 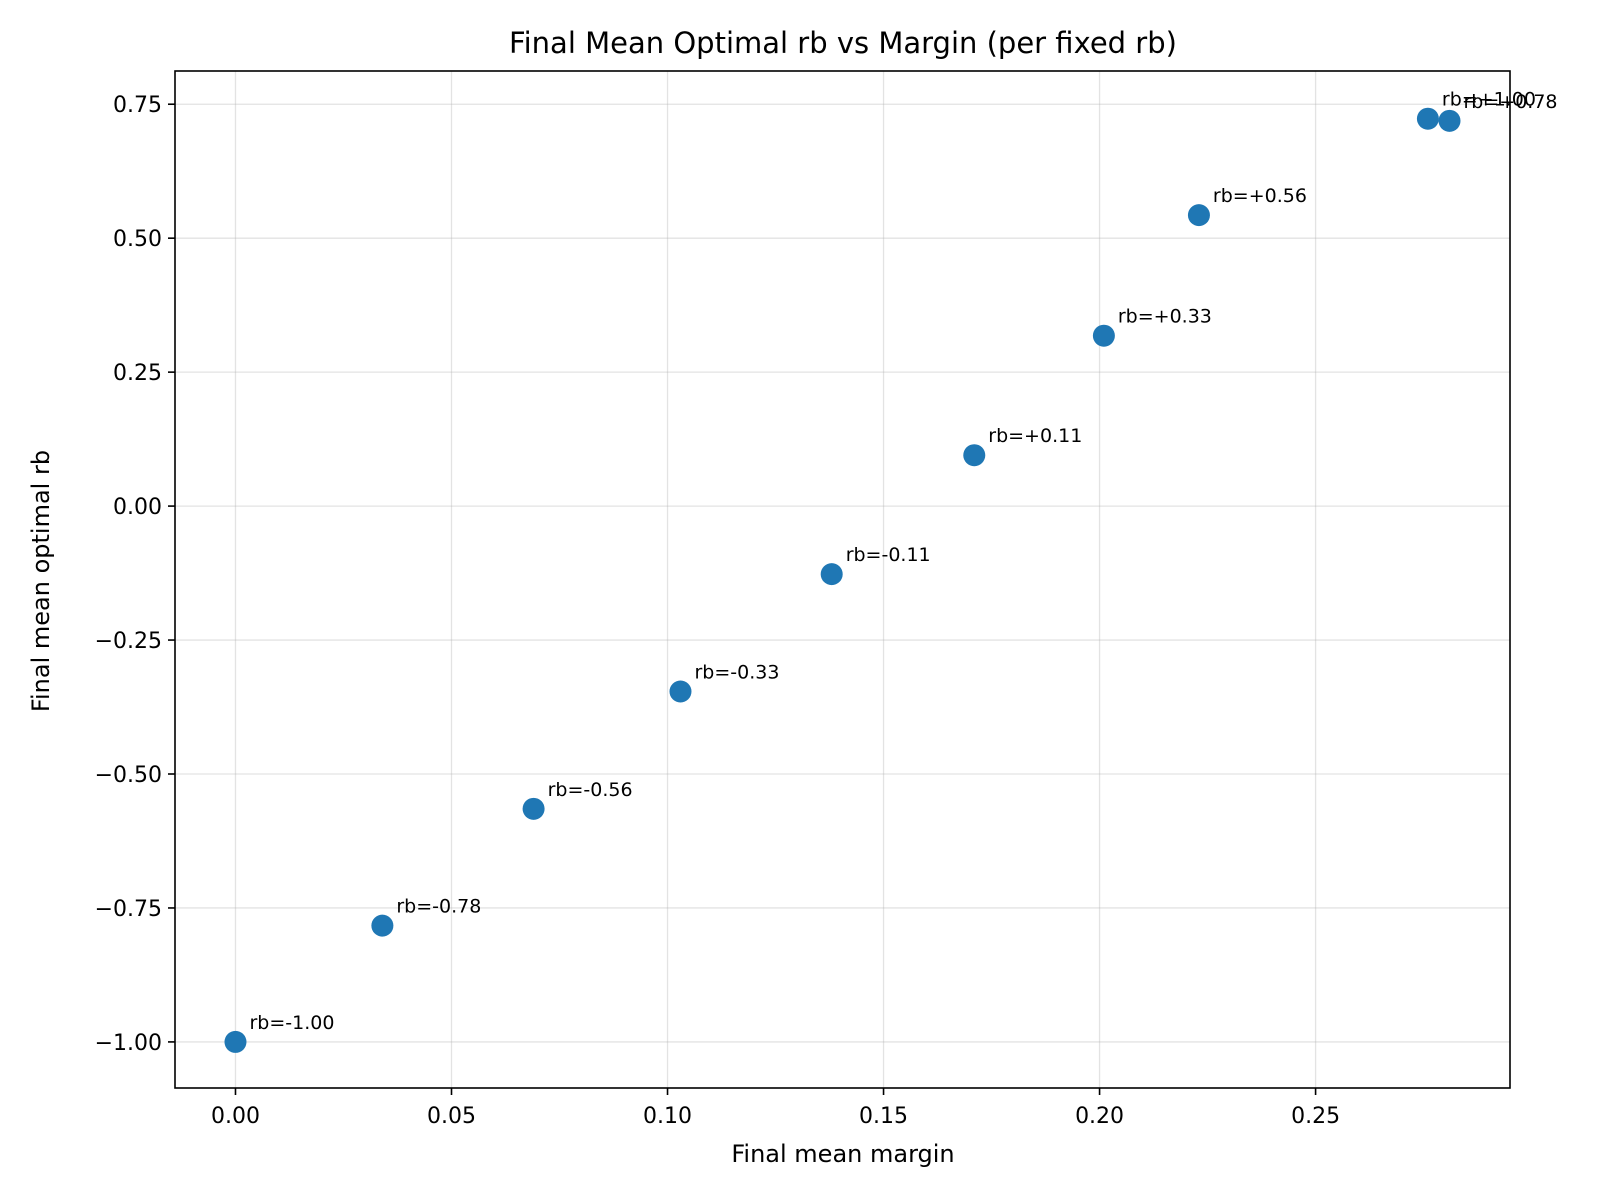 What do you see at coordinates (667, 1116) in the screenshot?
I see `x-tick-label: 0.10` at bounding box center [667, 1116].